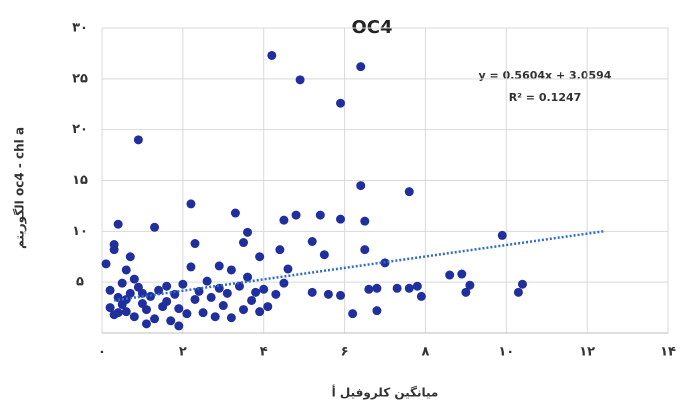  What do you see at coordinates (345, 352) in the screenshot?
I see `x-tick-label: ۶` at bounding box center [345, 352].